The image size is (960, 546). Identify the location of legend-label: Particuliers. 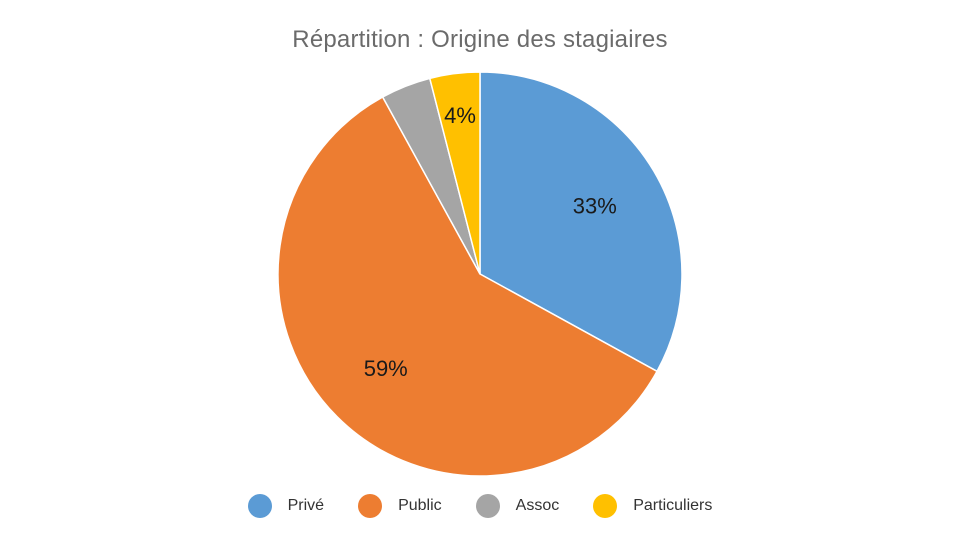
(673, 505).